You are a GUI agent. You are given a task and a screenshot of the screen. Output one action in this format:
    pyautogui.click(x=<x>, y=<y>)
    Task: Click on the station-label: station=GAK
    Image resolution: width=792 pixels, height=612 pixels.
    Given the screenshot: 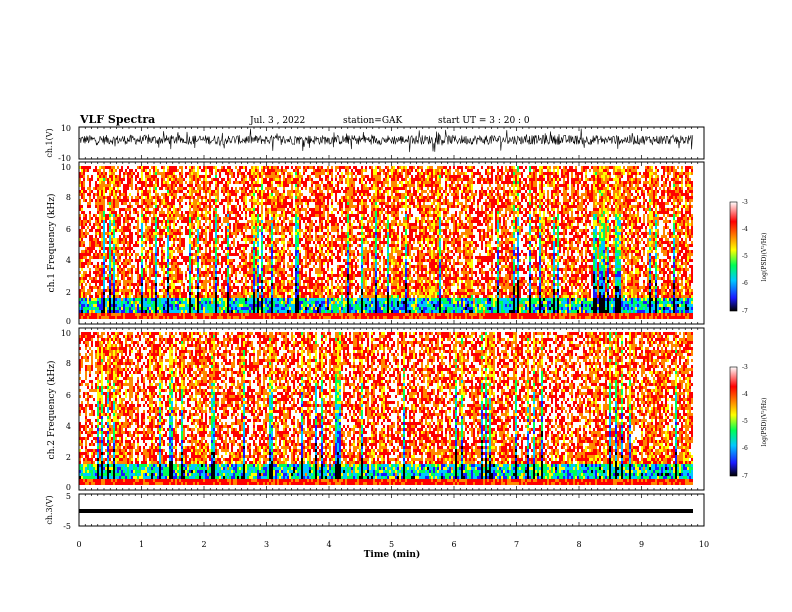 What is the action you would take?
    pyautogui.click(x=373, y=121)
    